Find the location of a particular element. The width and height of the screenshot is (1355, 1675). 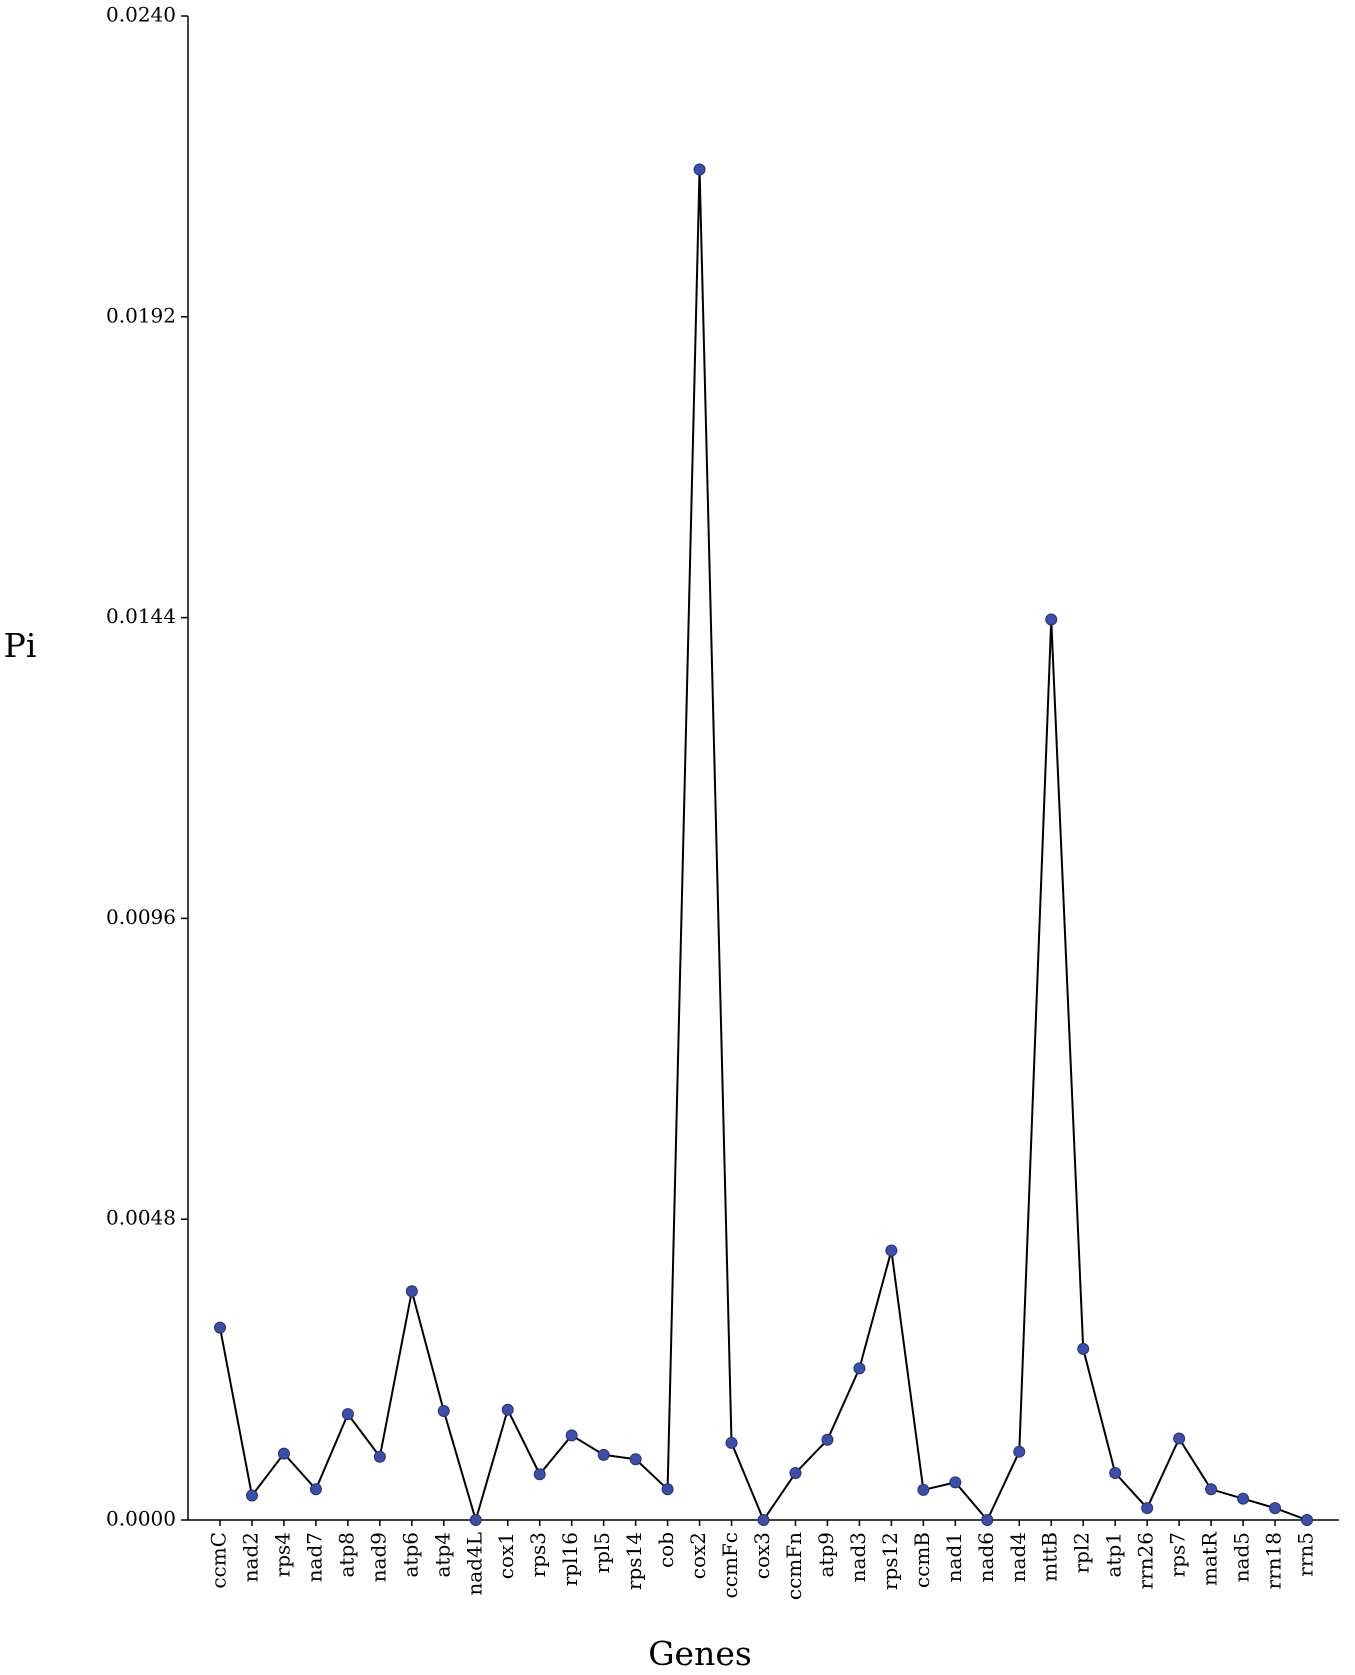

x-tick-label: cox3 is located at coordinates (762, 1555).